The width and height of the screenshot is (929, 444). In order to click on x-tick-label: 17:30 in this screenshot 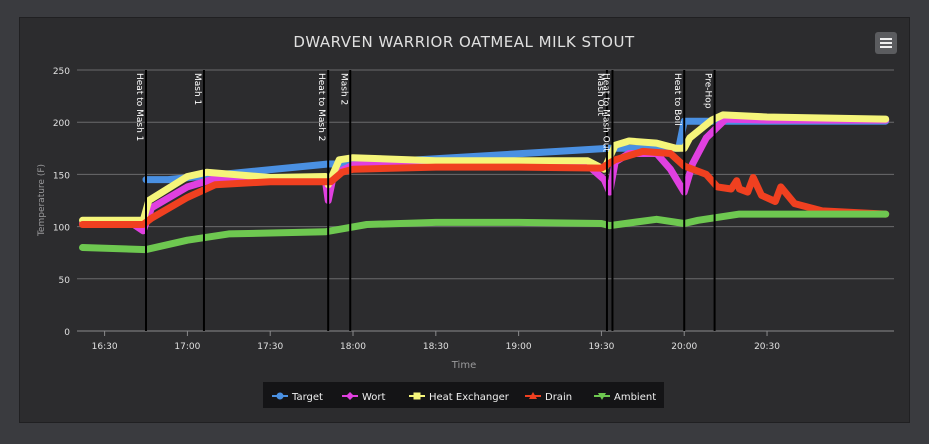, I will do `click(270, 347)`.